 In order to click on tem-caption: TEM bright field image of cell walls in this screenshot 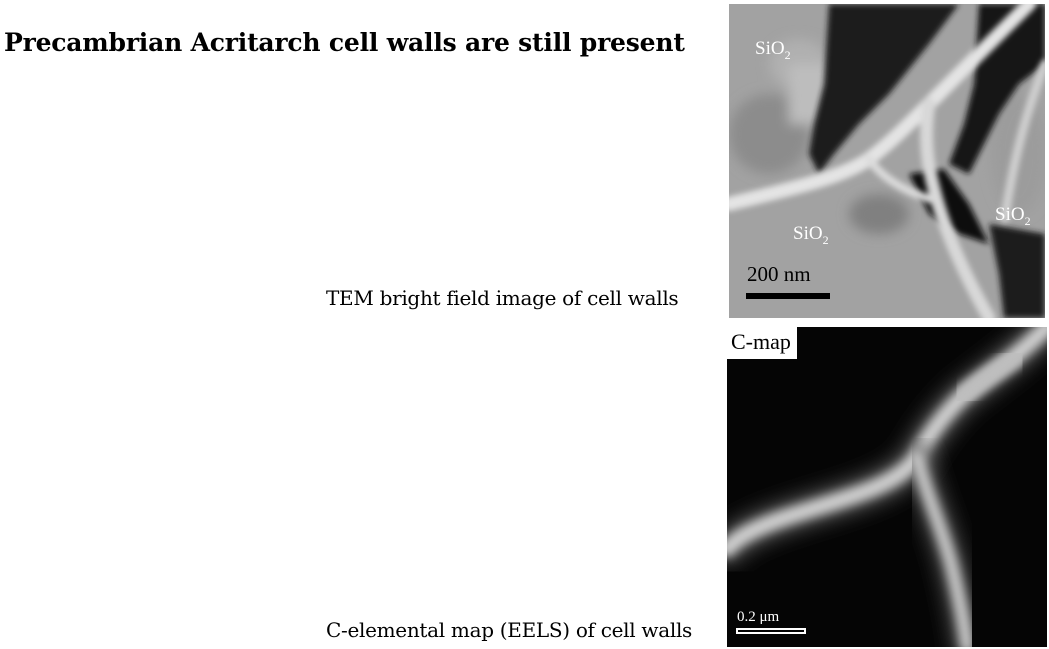, I will do `click(502, 298)`.